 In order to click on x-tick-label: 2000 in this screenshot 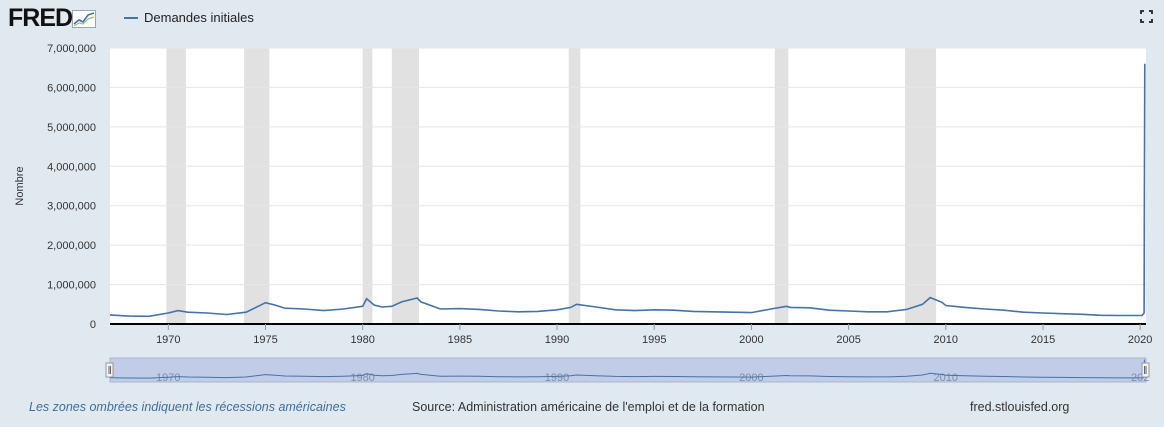, I will do `click(751, 340)`.